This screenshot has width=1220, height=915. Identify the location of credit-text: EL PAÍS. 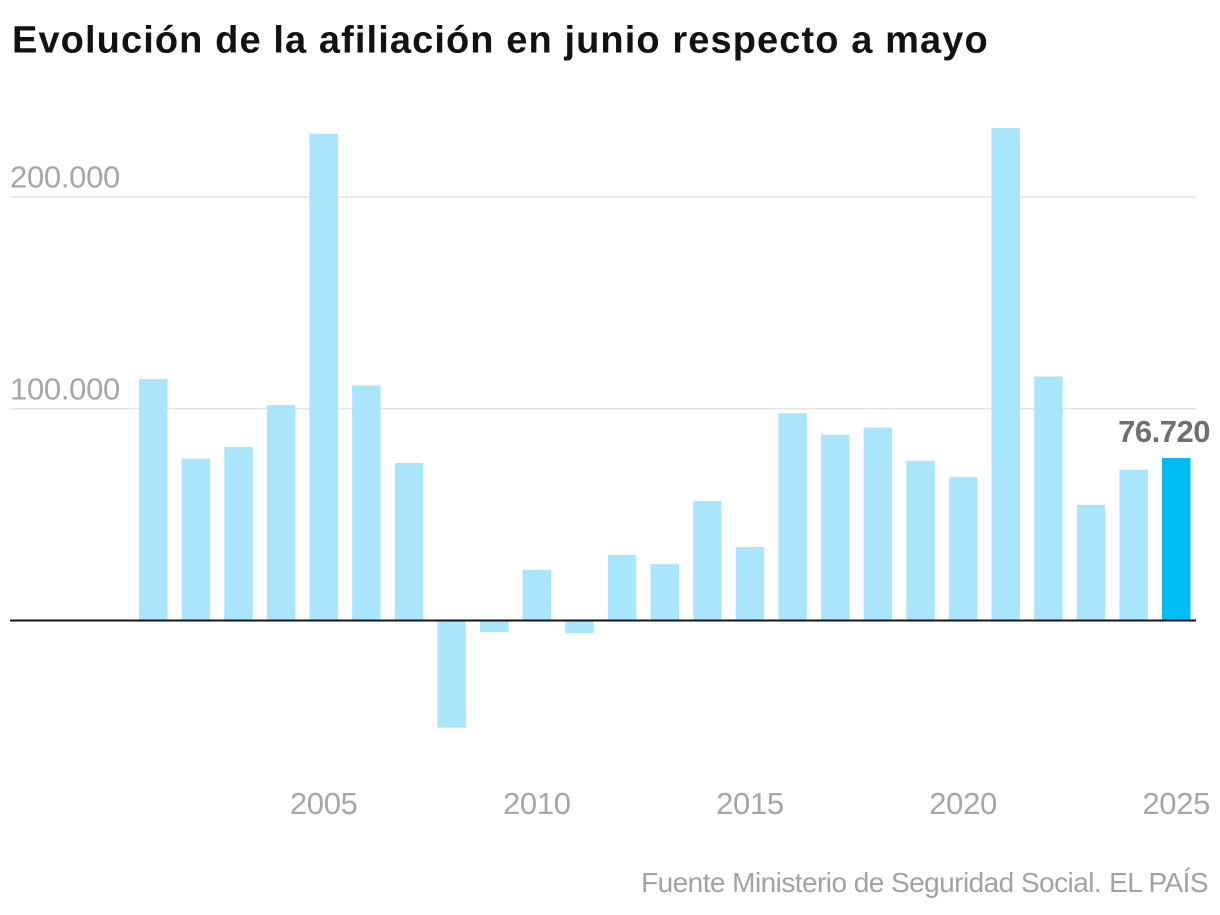
(1158, 882).